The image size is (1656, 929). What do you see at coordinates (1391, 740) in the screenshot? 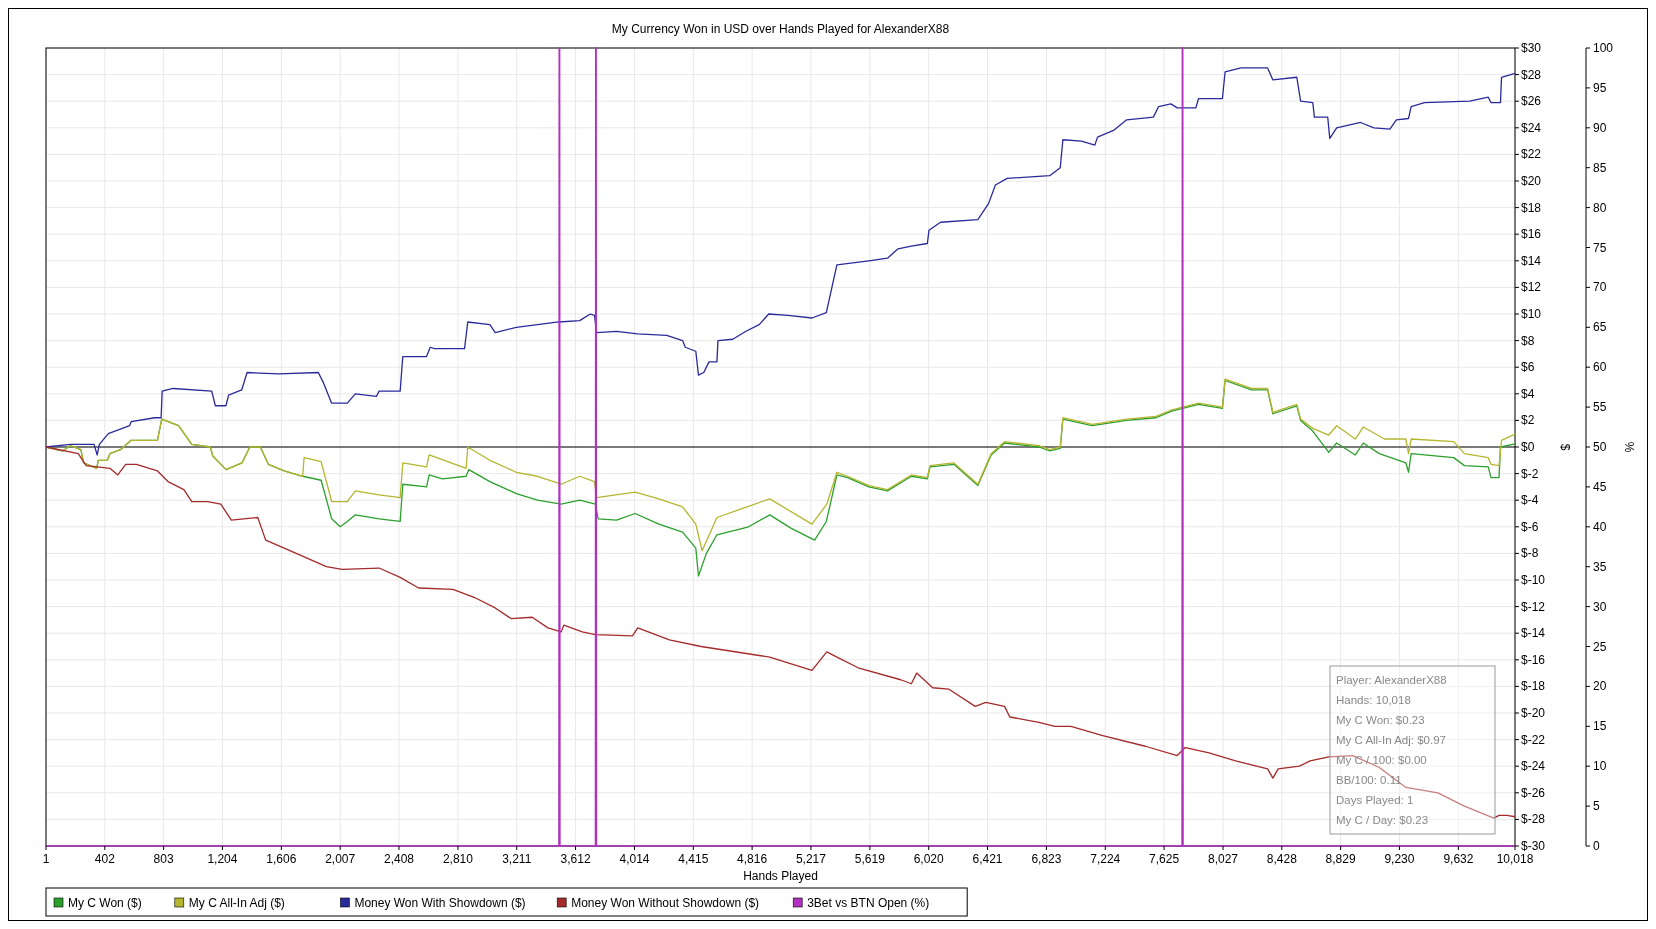
I see `annotation: My C All-In Adj: $0.97` at bounding box center [1391, 740].